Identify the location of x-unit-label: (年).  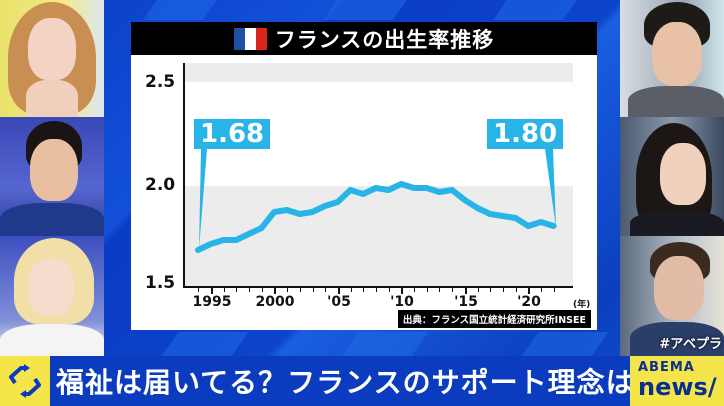
(582, 305).